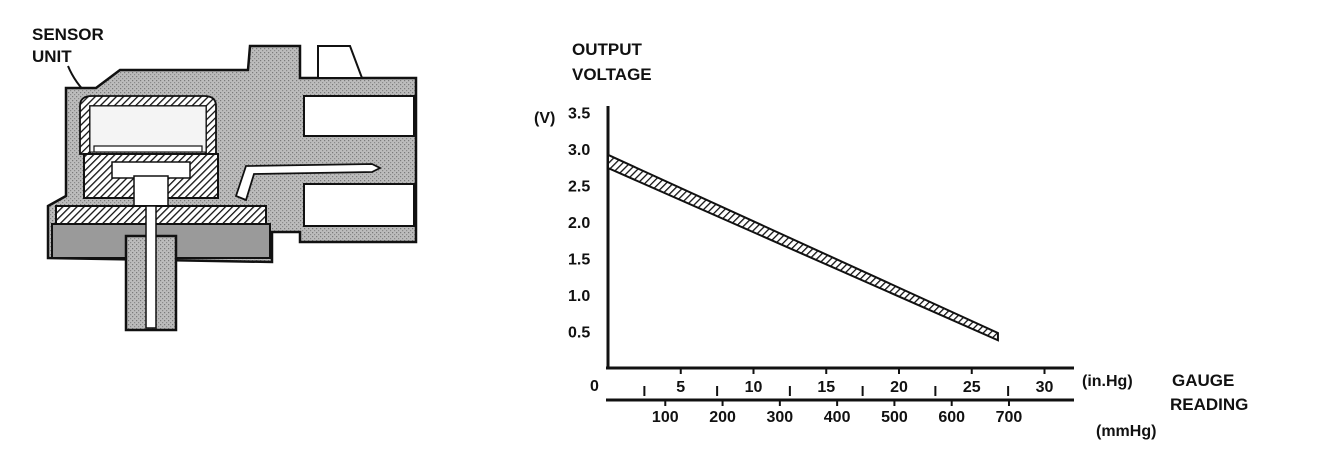  What do you see at coordinates (722, 417) in the screenshot?
I see `x-mmhg-tick-label: 200` at bounding box center [722, 417].